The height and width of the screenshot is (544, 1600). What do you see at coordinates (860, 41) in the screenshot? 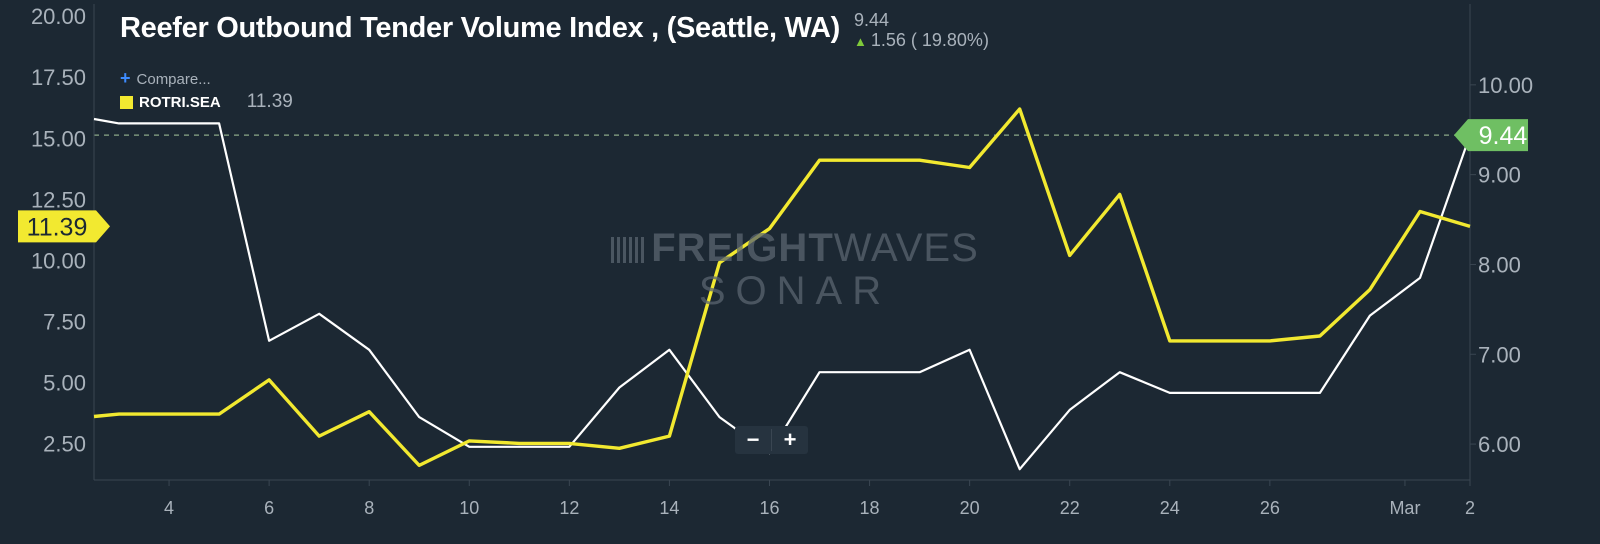
I see `arrow-up-icon: ▲` at bounding box center [860, 41].